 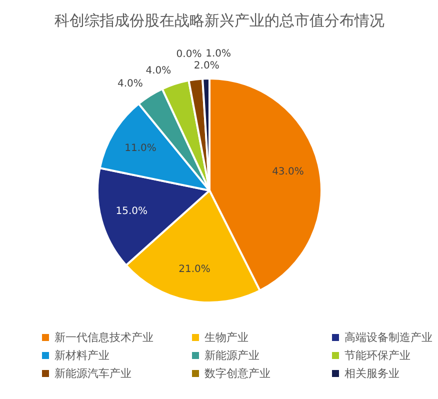 I want to click on legend-label: 高端设备制造产业, so click(x=388, y=337).